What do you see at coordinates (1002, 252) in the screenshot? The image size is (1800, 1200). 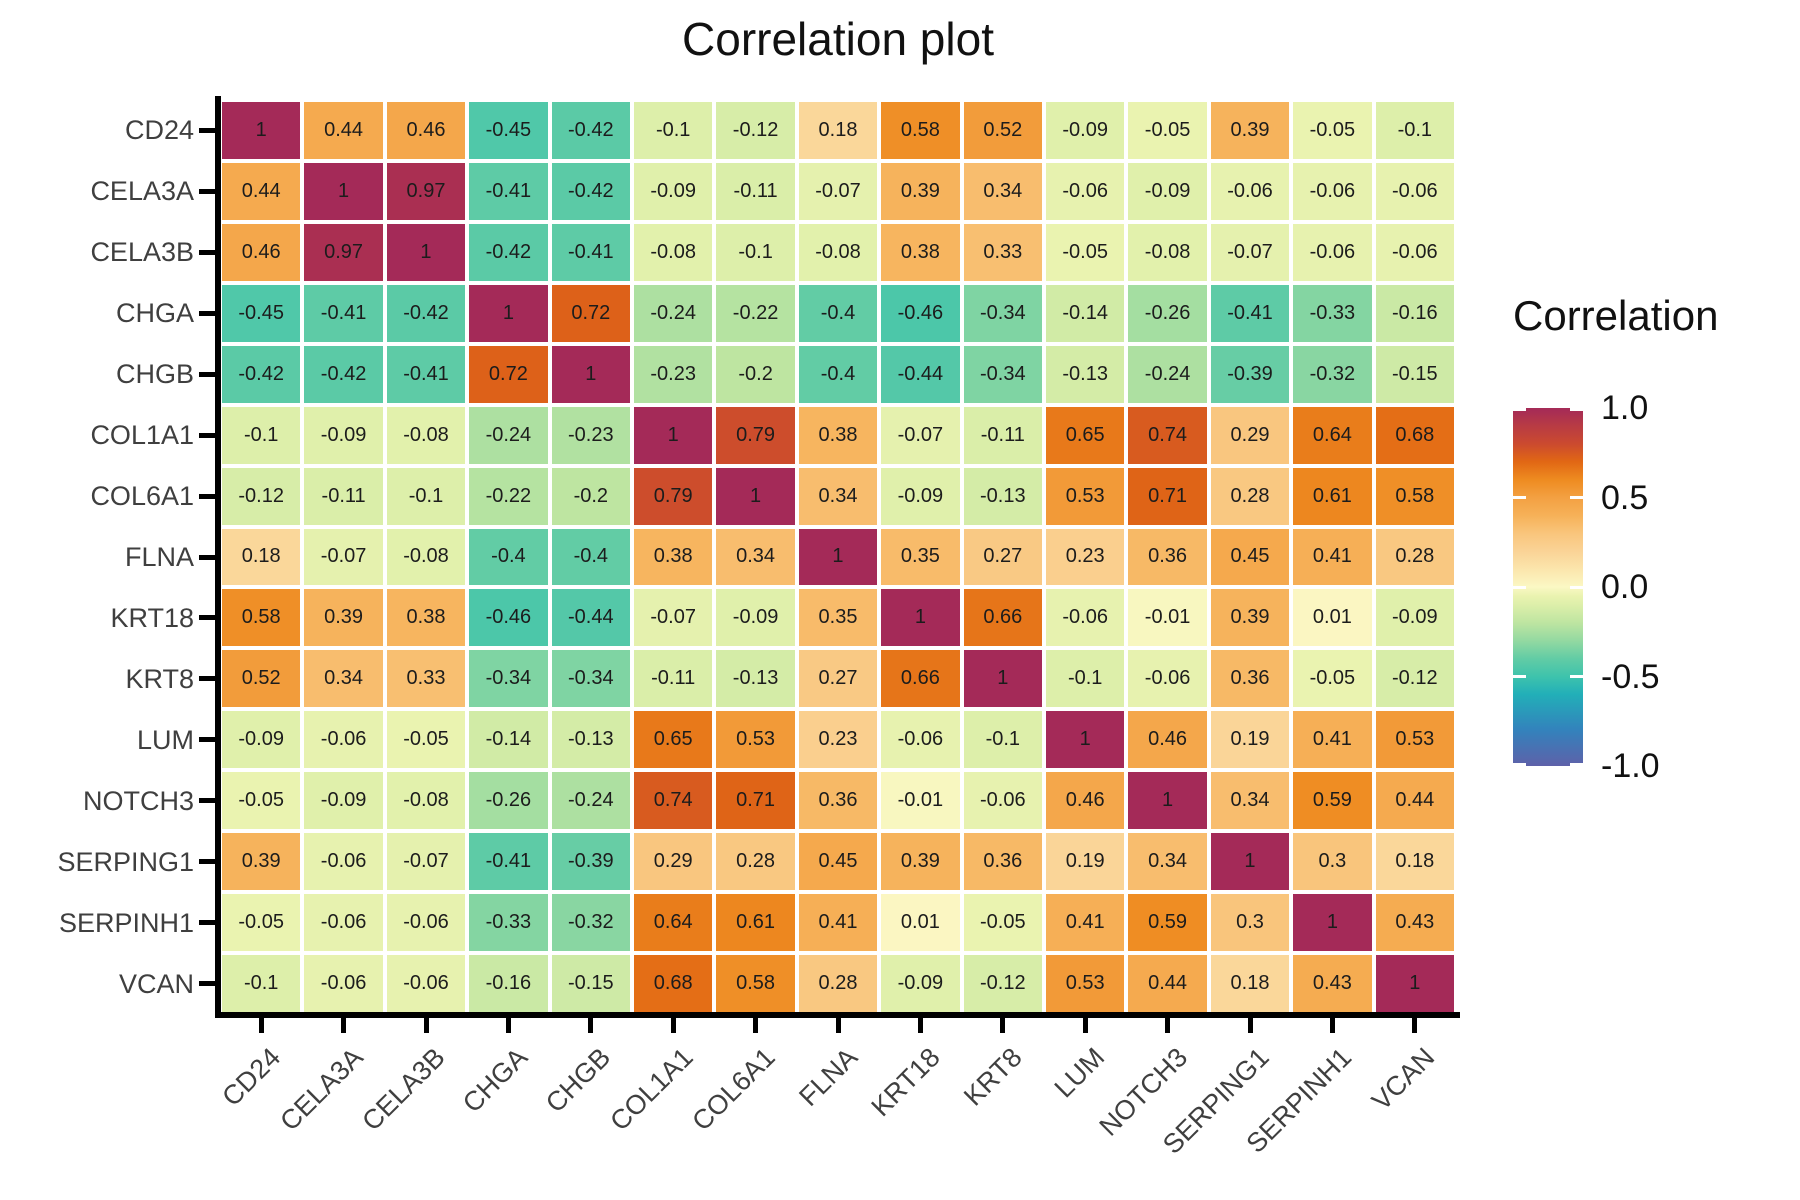 I see `heatmap-cell: 0.33` at bounding box center [1002, 252].